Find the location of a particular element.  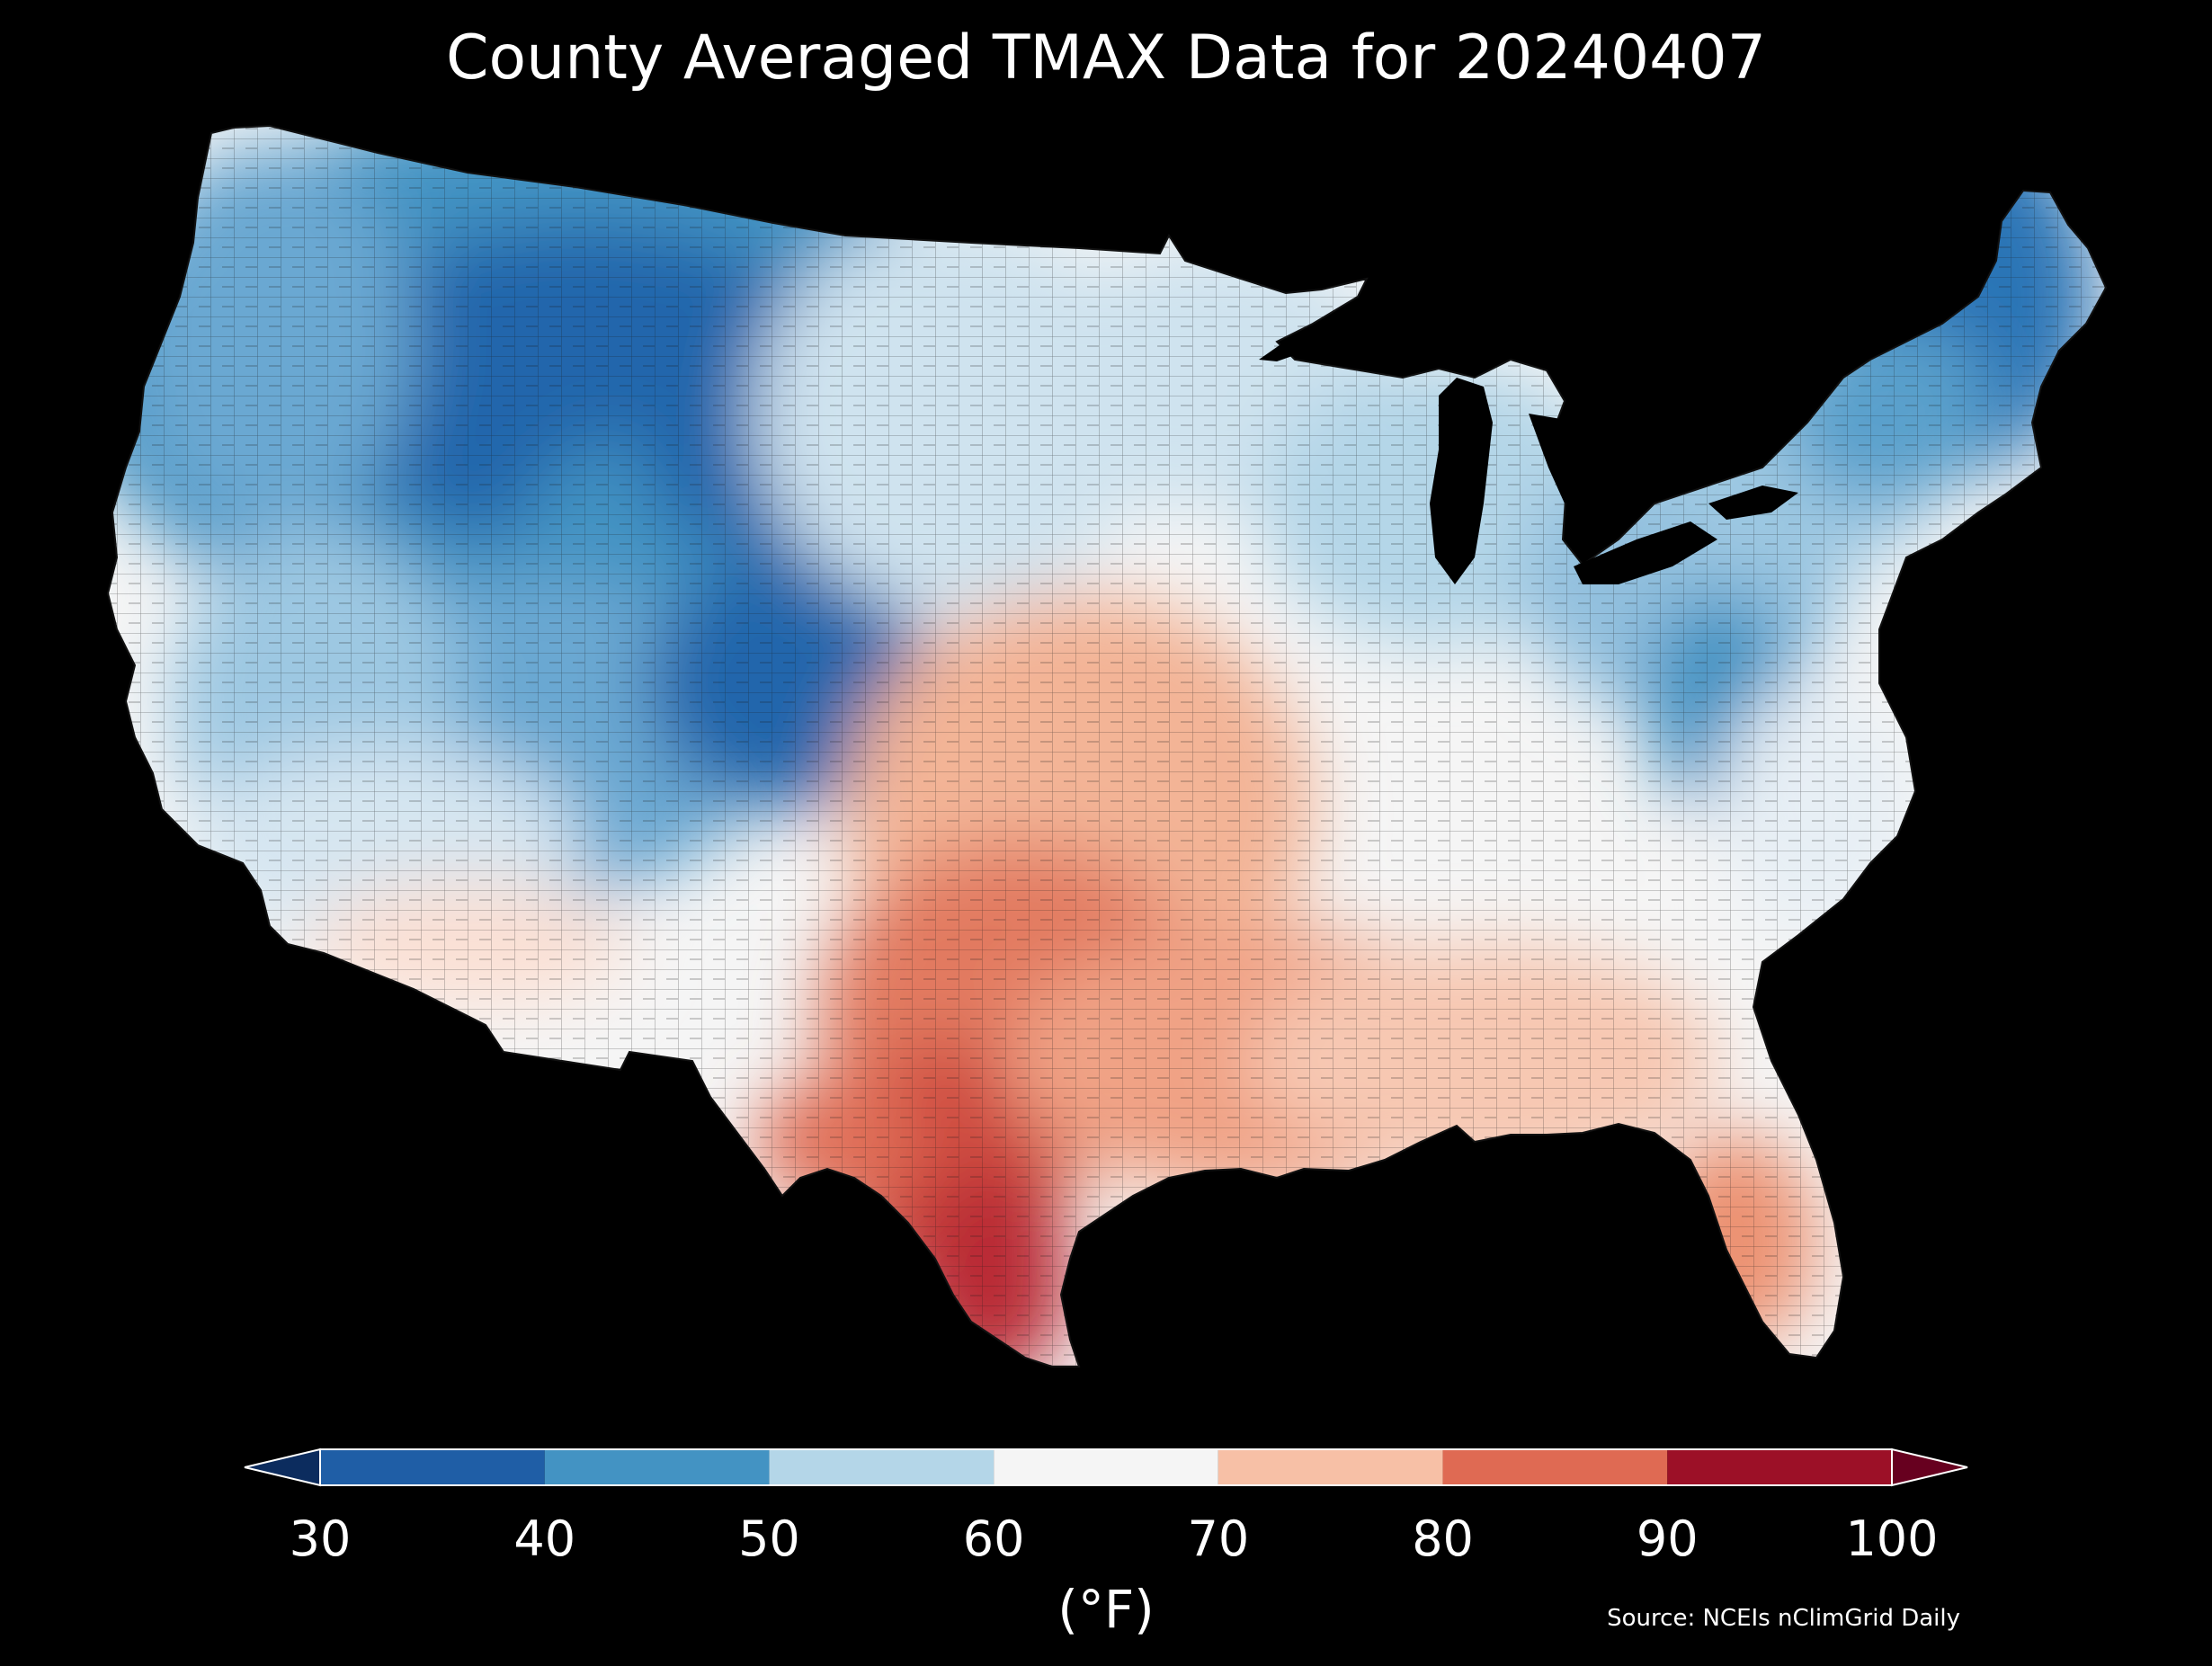

colorbar-under-triangle is located at coordinates (282, 1468).